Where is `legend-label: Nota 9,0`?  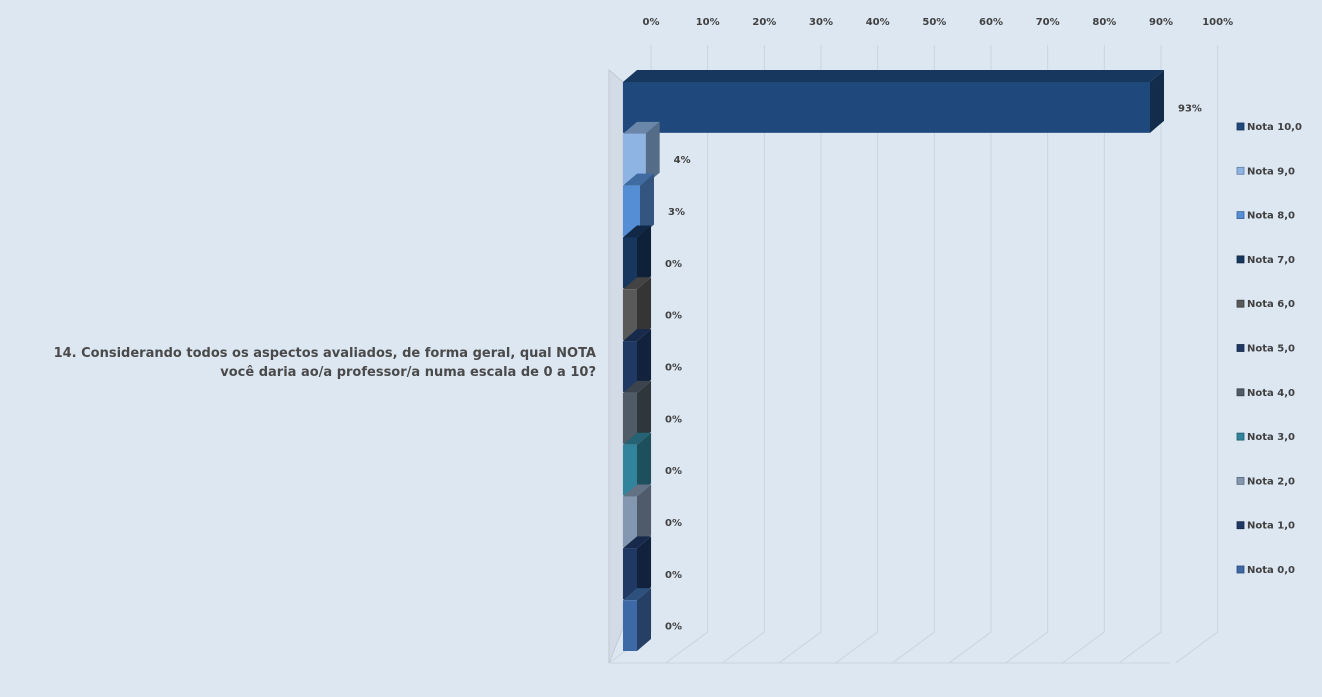 legend-label: Nota 9,0 is located at coordinates (1271, 171).